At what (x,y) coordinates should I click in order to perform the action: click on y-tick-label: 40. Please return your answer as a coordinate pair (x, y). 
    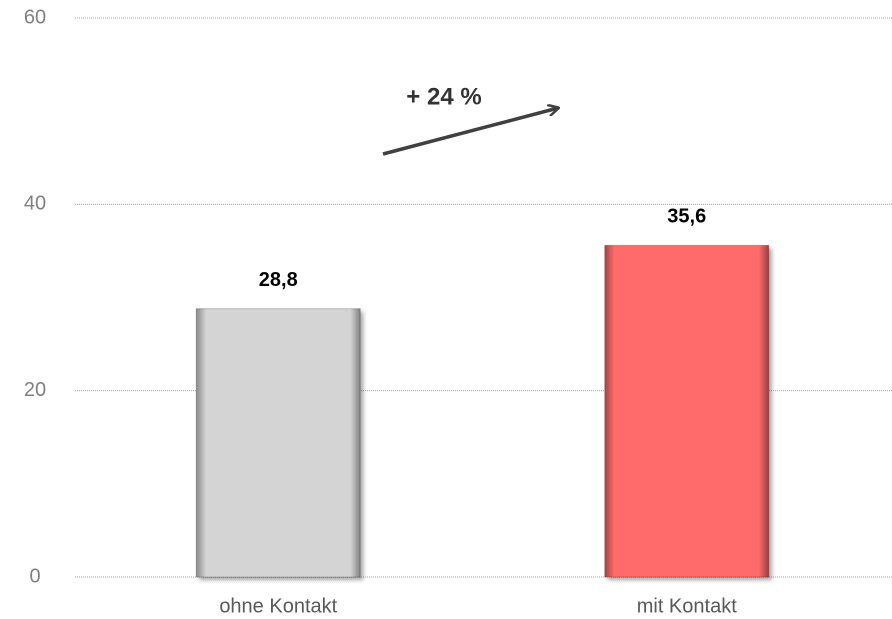
    Looking at the image, I should click on (35, 204).